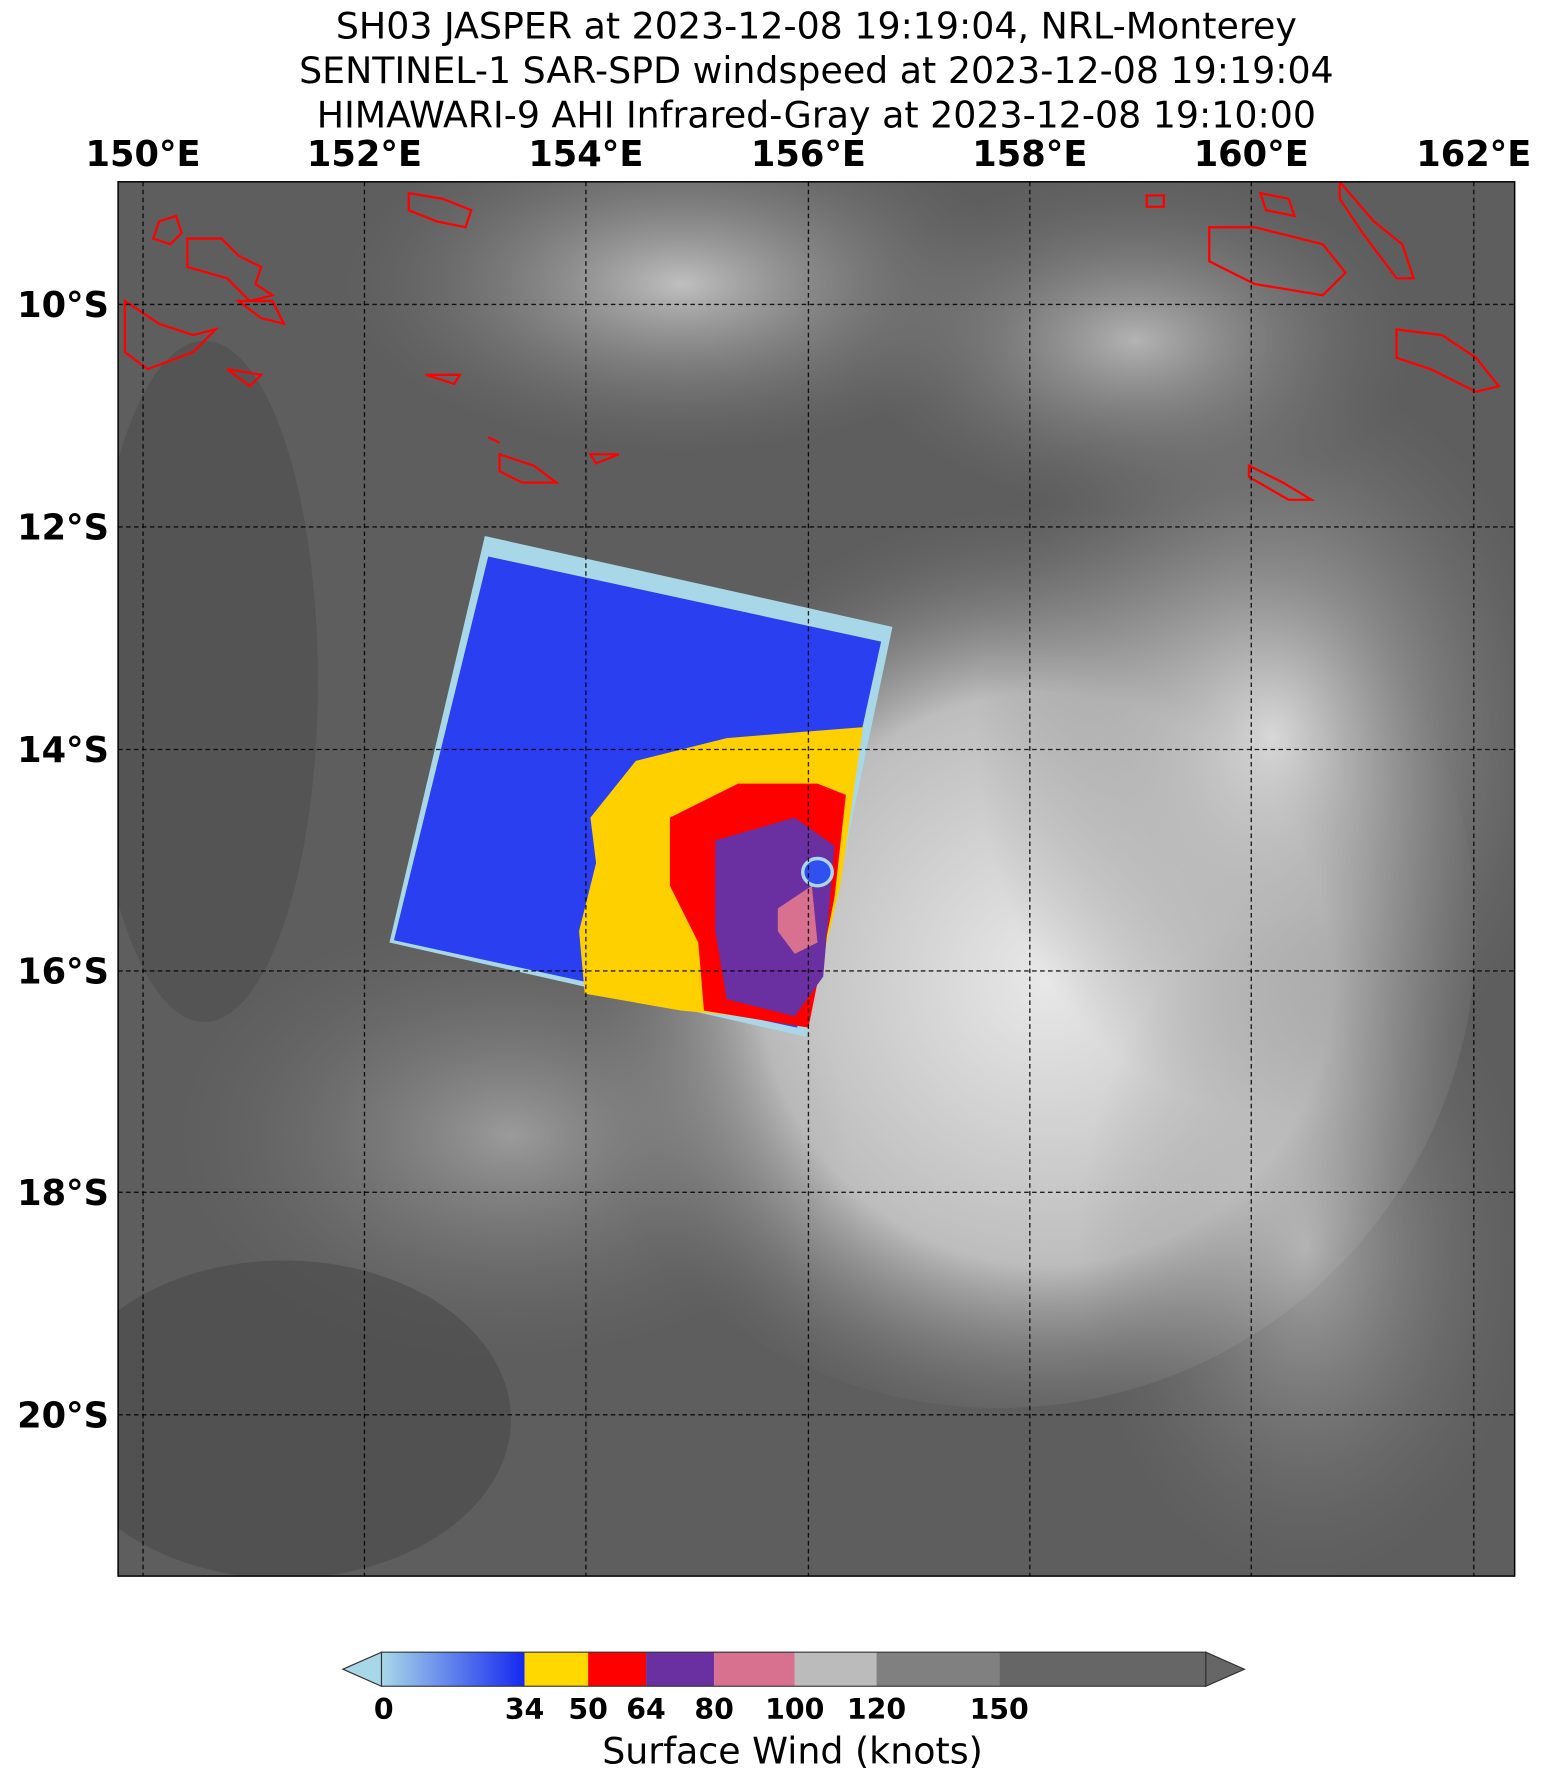 This screenshot has height=1784, width=1551. What do you see at coordinates (714, 1709) in the screenshot?
I see `colorbar-tick-label: 80` at bounding box center [714, 1709].